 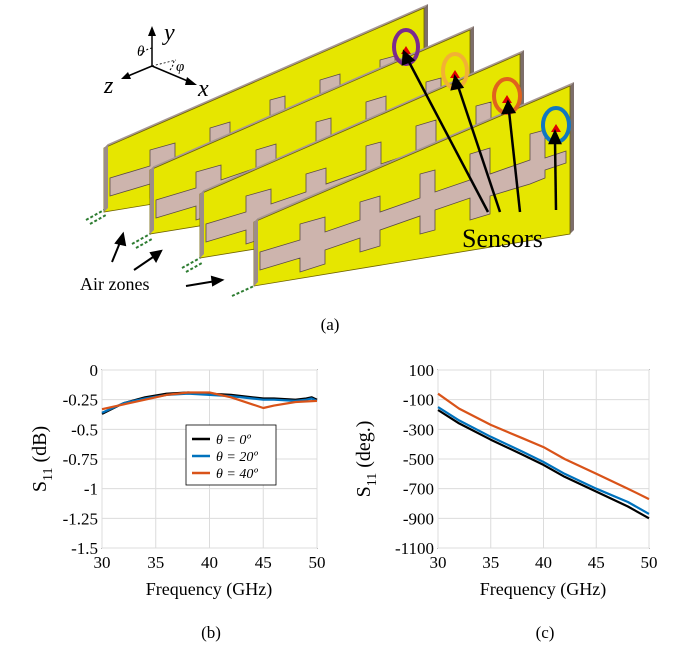 What do you see at coordinates (180, 67) in the screenshot?
I see `phi-label: φ` at bounding box center [180, 67].